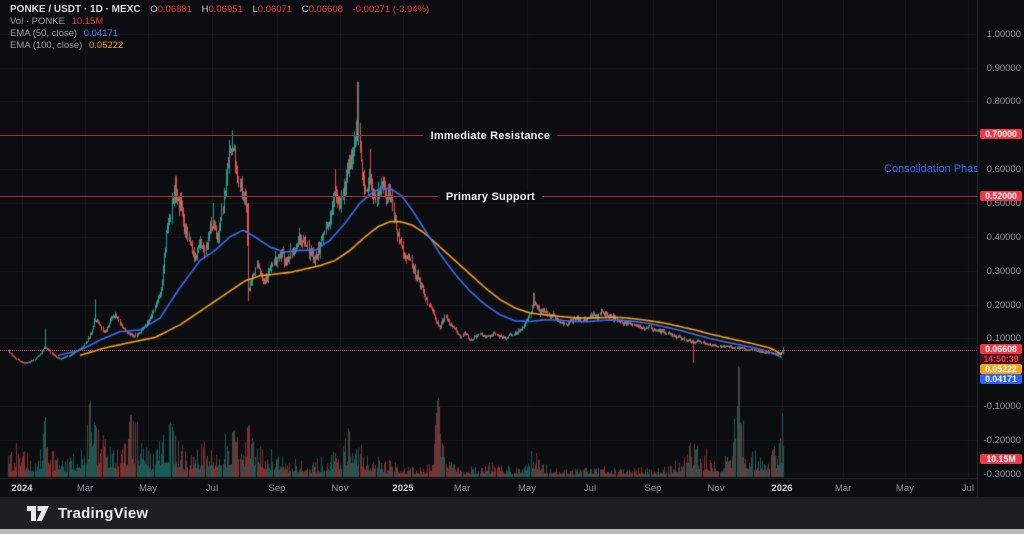 Image resolution: width=1024 pixels, height=534 pixels. What do you see at coordinates (219, 21) in the screenshot?
I see `volume-row: Vol · PONKE 10.15M` at bounding box center [219, 21].